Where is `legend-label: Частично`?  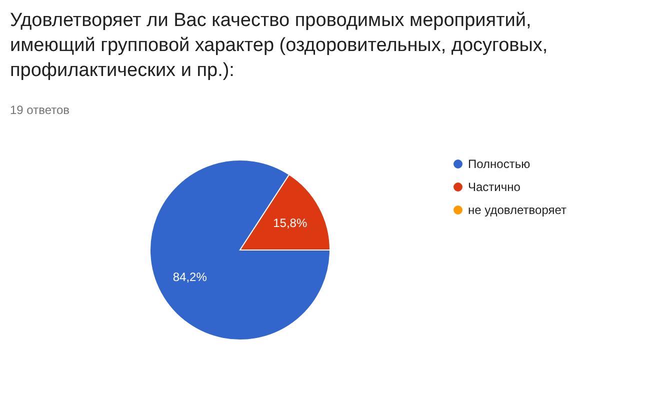
legend-label: Частично is located at coordinates (494, 187).